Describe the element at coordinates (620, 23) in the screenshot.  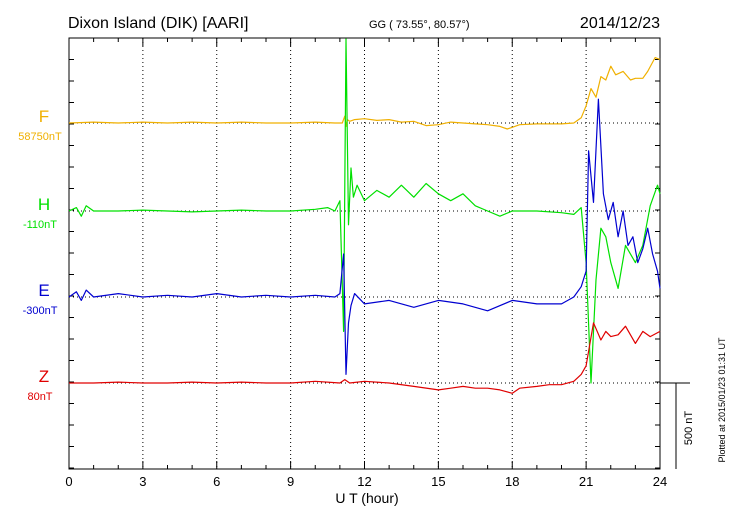
I see `plot-date: 2014/12/23` at that location.